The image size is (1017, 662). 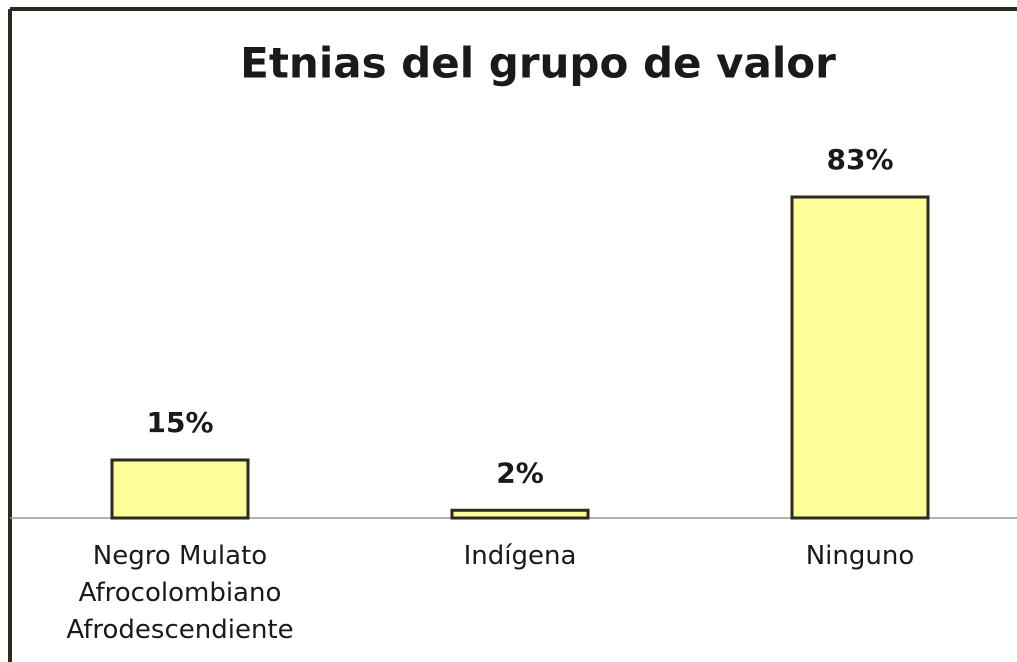 What do you see at coordinates (520, 472) in the screenshot?
I see `value-label: 2%` at bounding box center [520, 472].